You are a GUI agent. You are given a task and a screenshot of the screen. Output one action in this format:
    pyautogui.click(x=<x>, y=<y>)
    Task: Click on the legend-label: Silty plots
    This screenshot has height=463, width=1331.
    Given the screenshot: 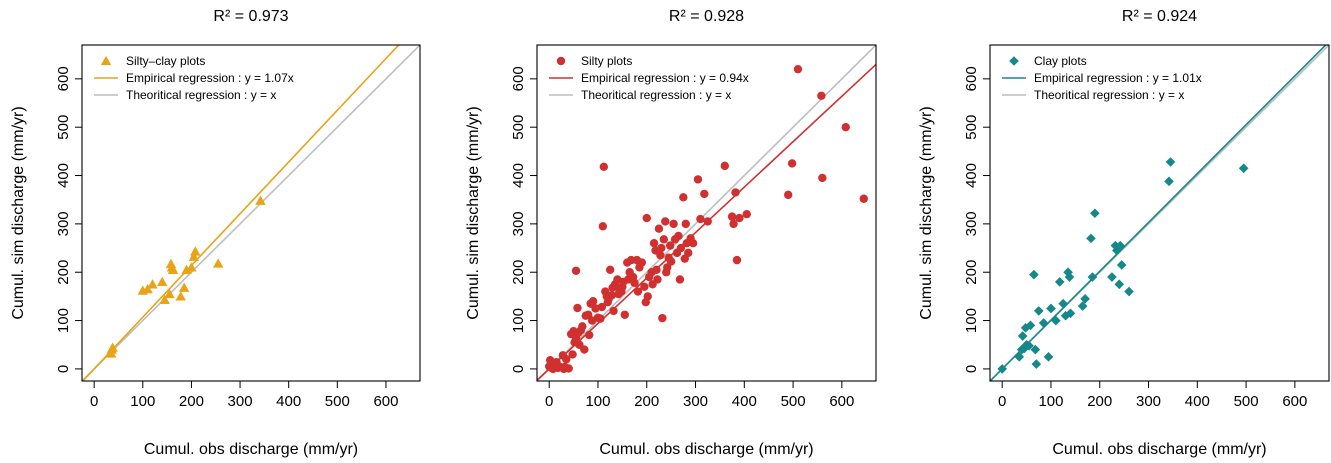 What is the action you would take?
    pyautogui.click(x=606, y=61)
    